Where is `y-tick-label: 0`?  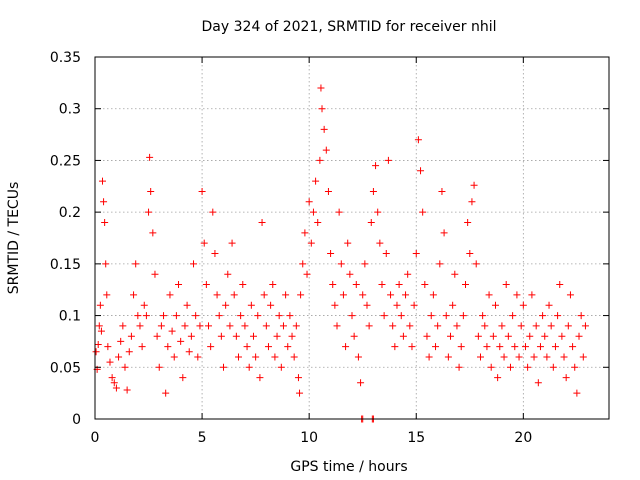
y-tick-label: 0 is located at coordinates (76, 420).